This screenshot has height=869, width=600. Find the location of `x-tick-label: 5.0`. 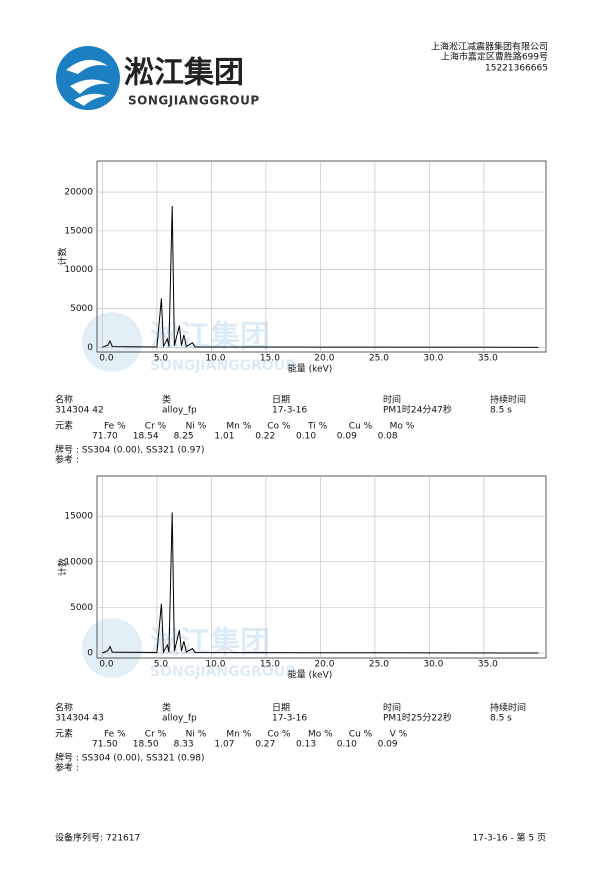

x-tick-label: 5.0 is located at coordinates (161, 665).